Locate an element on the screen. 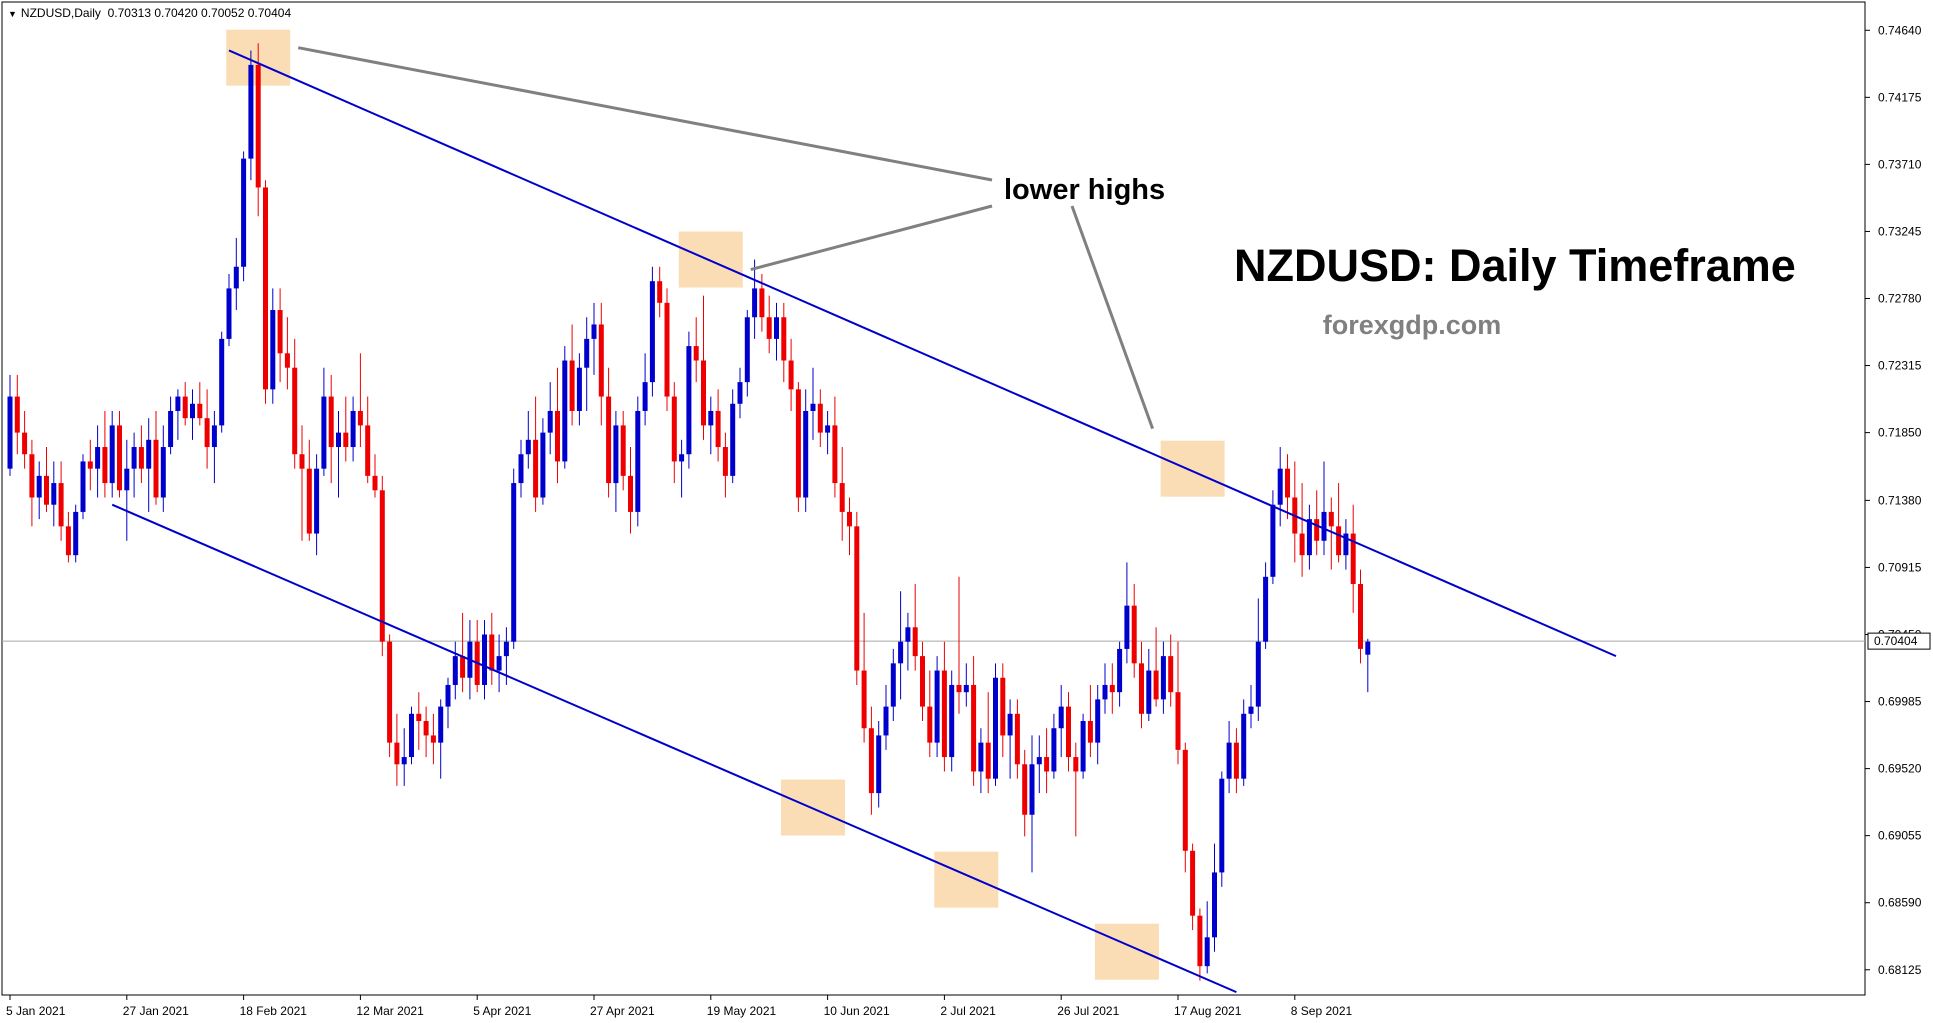 This screenshot has width=1933, height=1023. x-tick-label: 5 Apr 2021 is located at coordinates (502, 1011).